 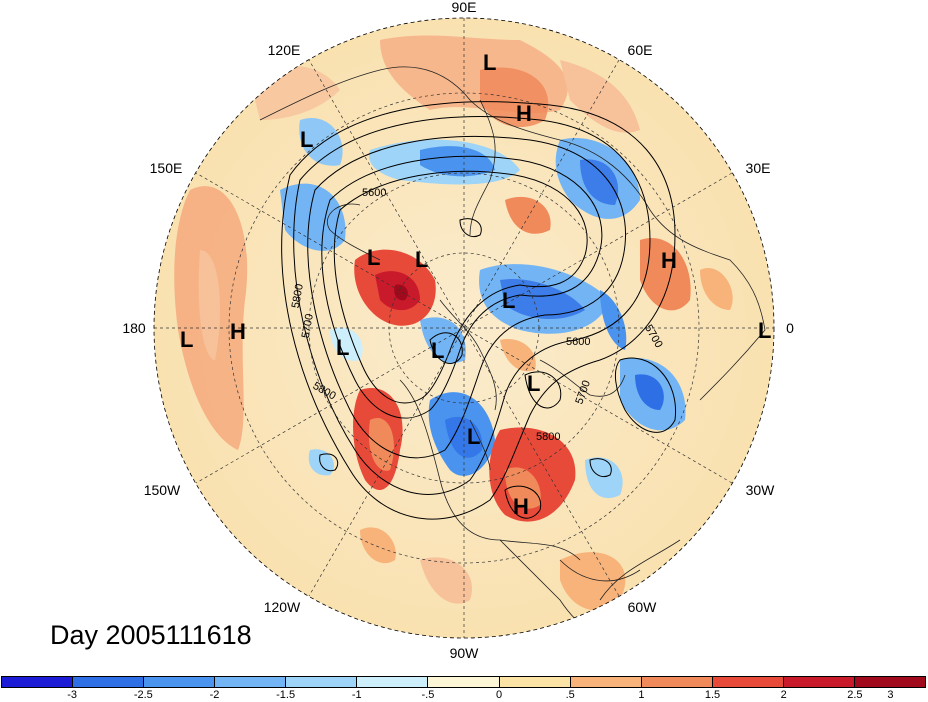 What do you see at coordinates (790, 328) in the screenshot?
I see `lon-label-0: 0` at bounding box center [790, 328].